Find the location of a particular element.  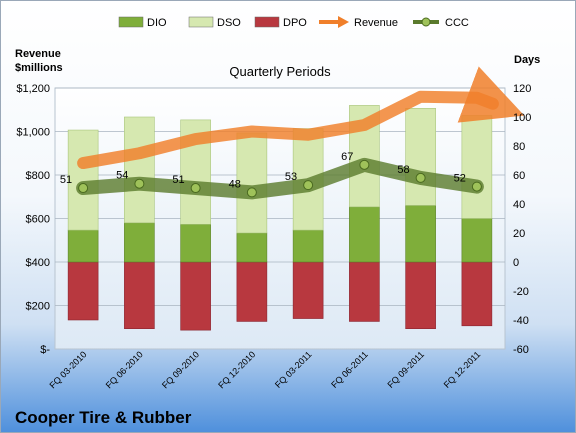

legend-arrowhead-icon is located at coordinates (343, 22).